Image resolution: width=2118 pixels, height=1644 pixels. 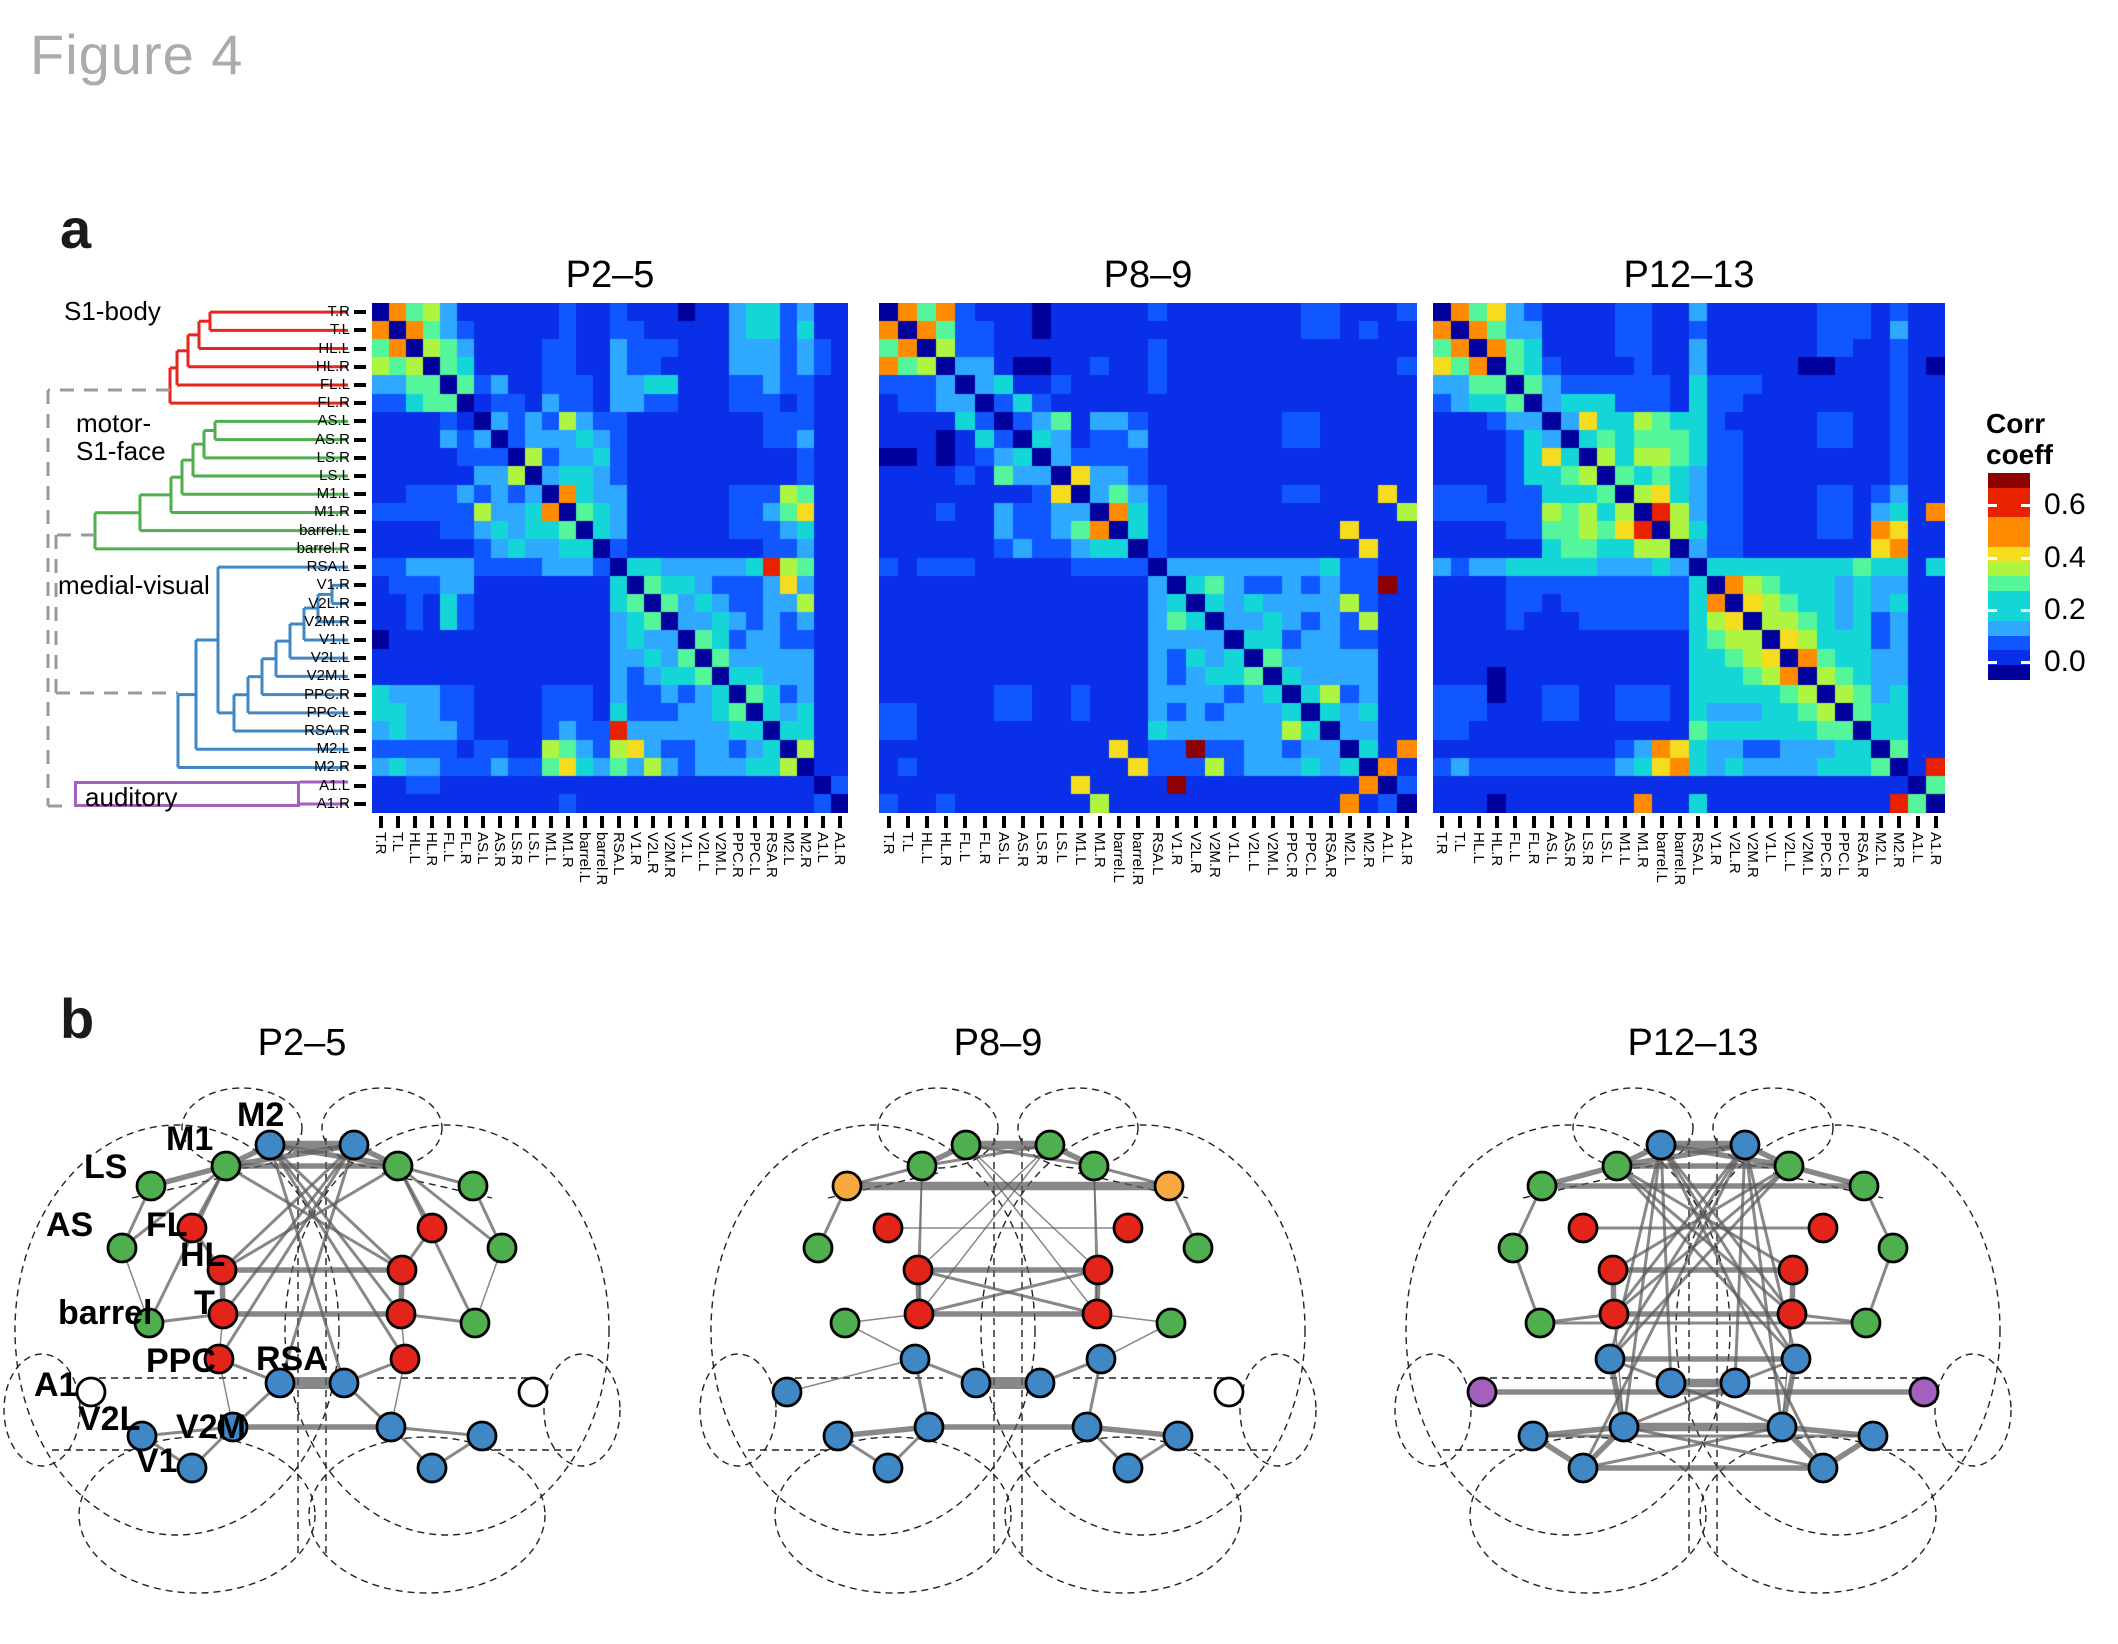 I want to click on colorbar-title-2: coeff, so click(x=2019, y=454).